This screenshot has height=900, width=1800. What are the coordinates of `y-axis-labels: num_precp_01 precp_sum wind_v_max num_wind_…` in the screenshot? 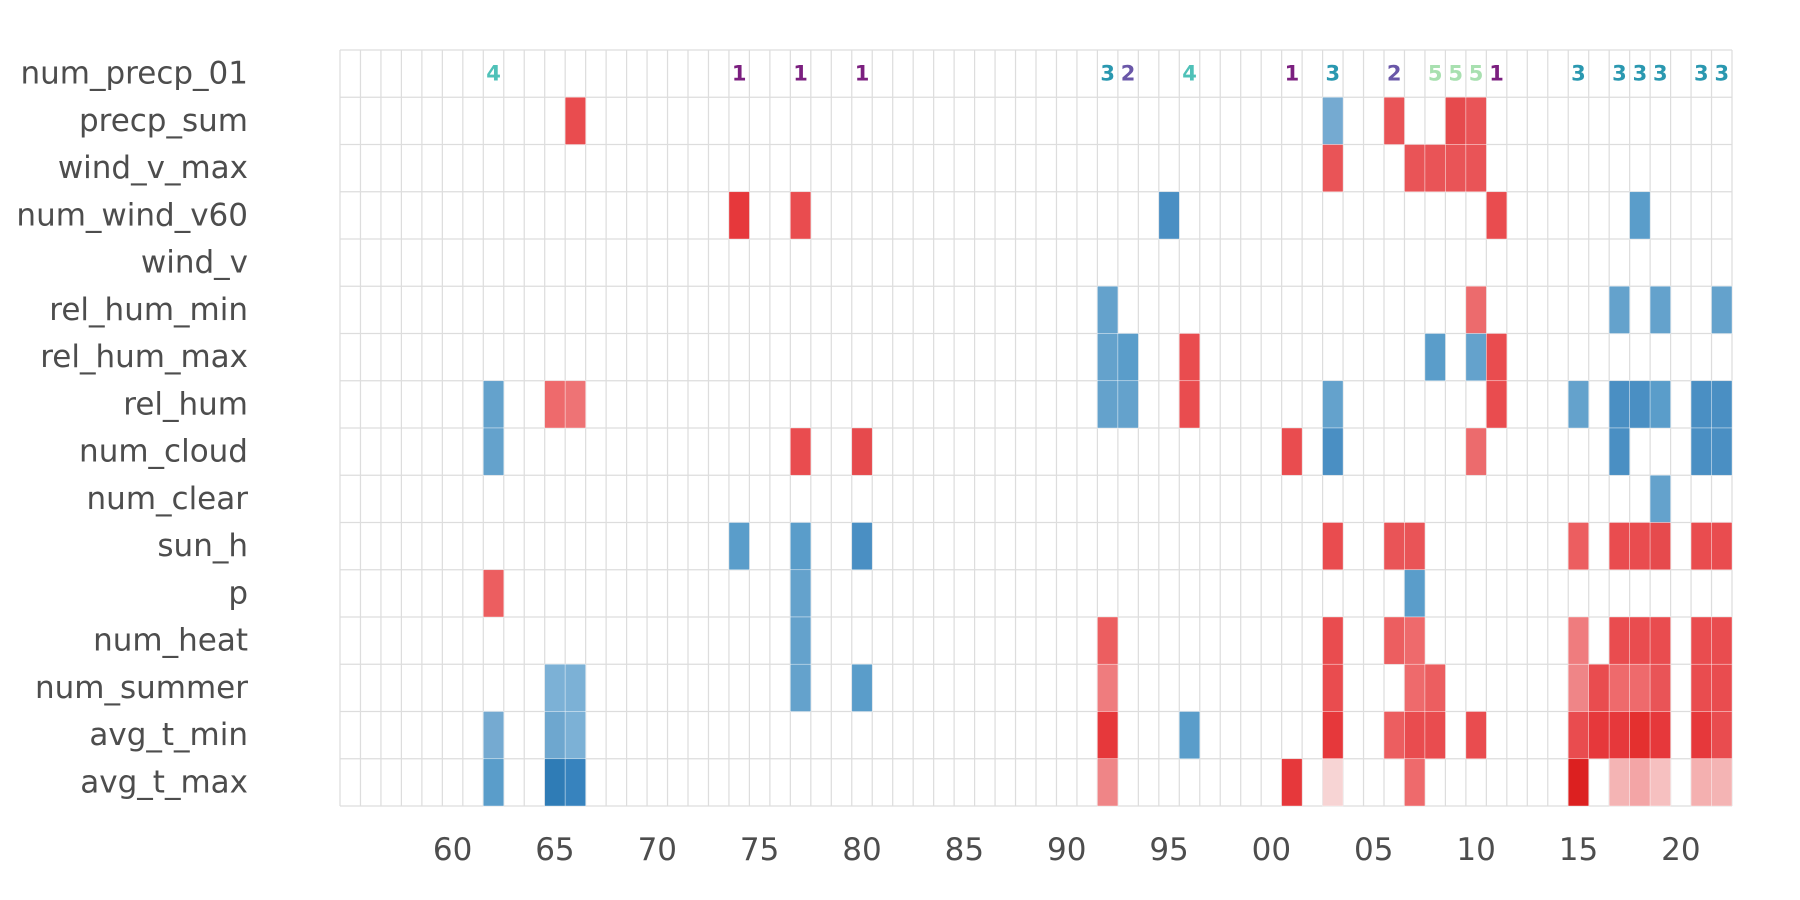 It's located at (132, 428).